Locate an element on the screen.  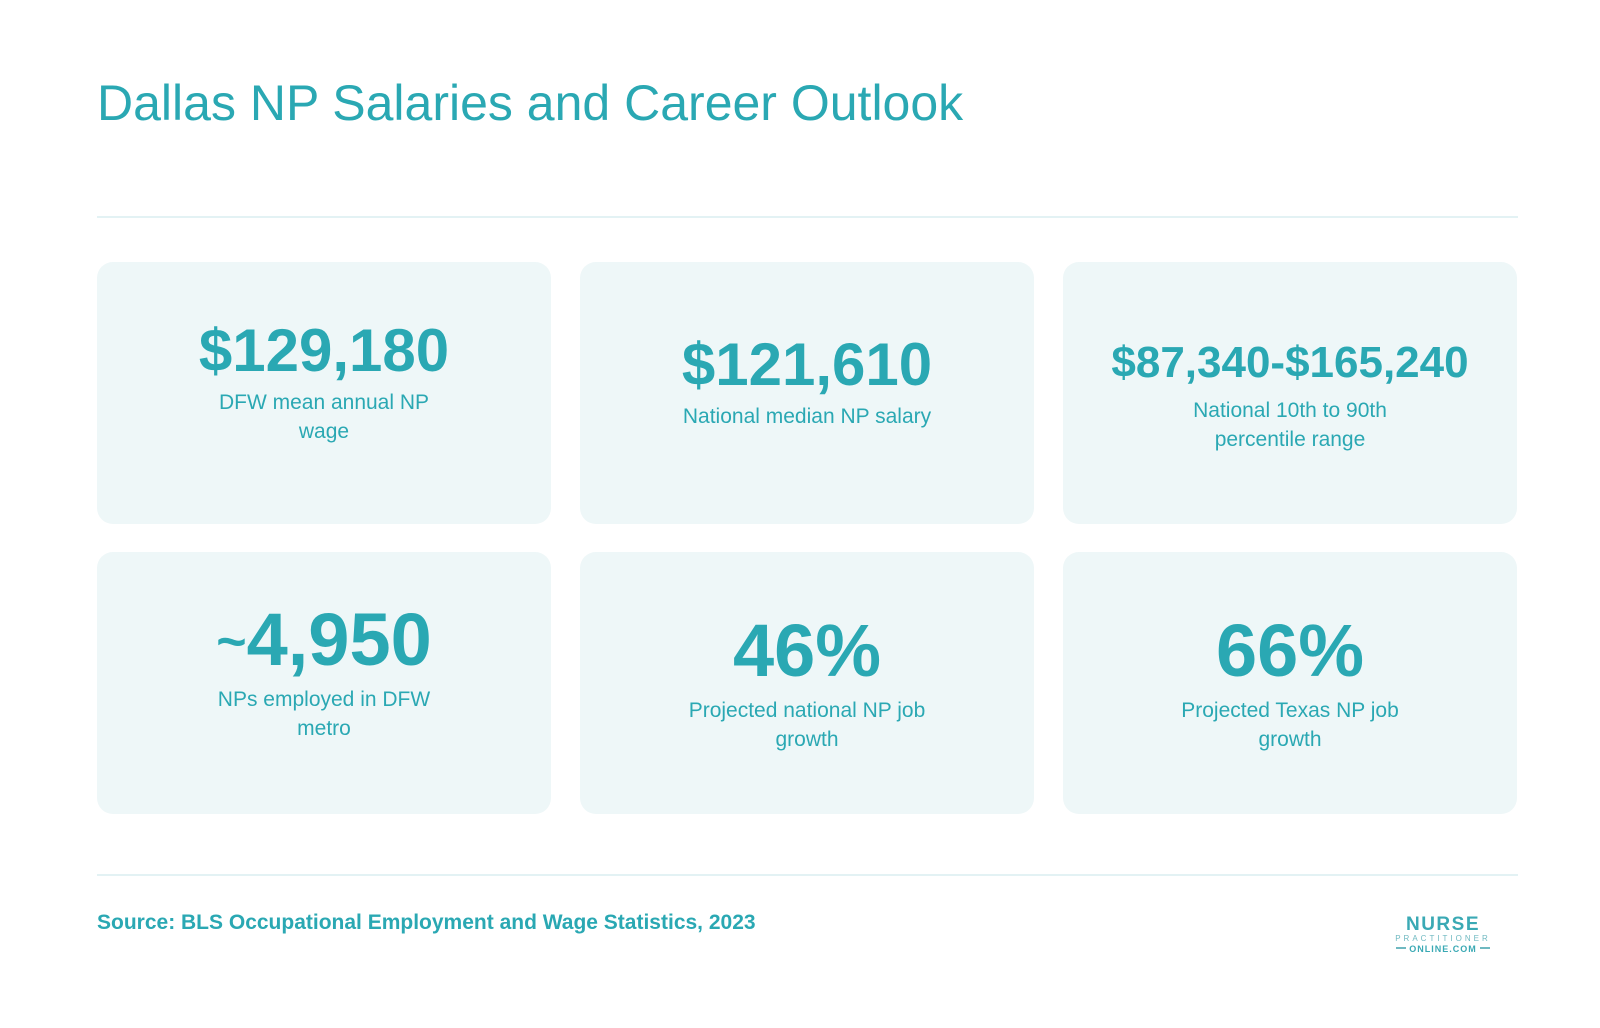
logo-line-online-text: ONLINE.COM is located at coordinates (1443, 949).